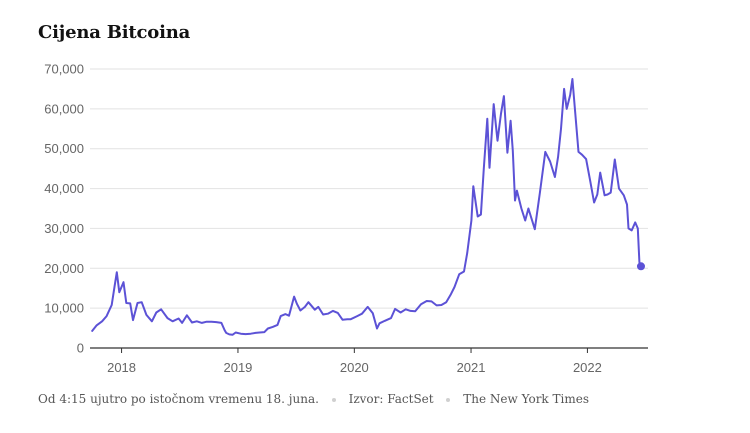  Describe the element at coordinates (64, 188) in the screenshot. I see `y-tick-label: 40,000` at that location.